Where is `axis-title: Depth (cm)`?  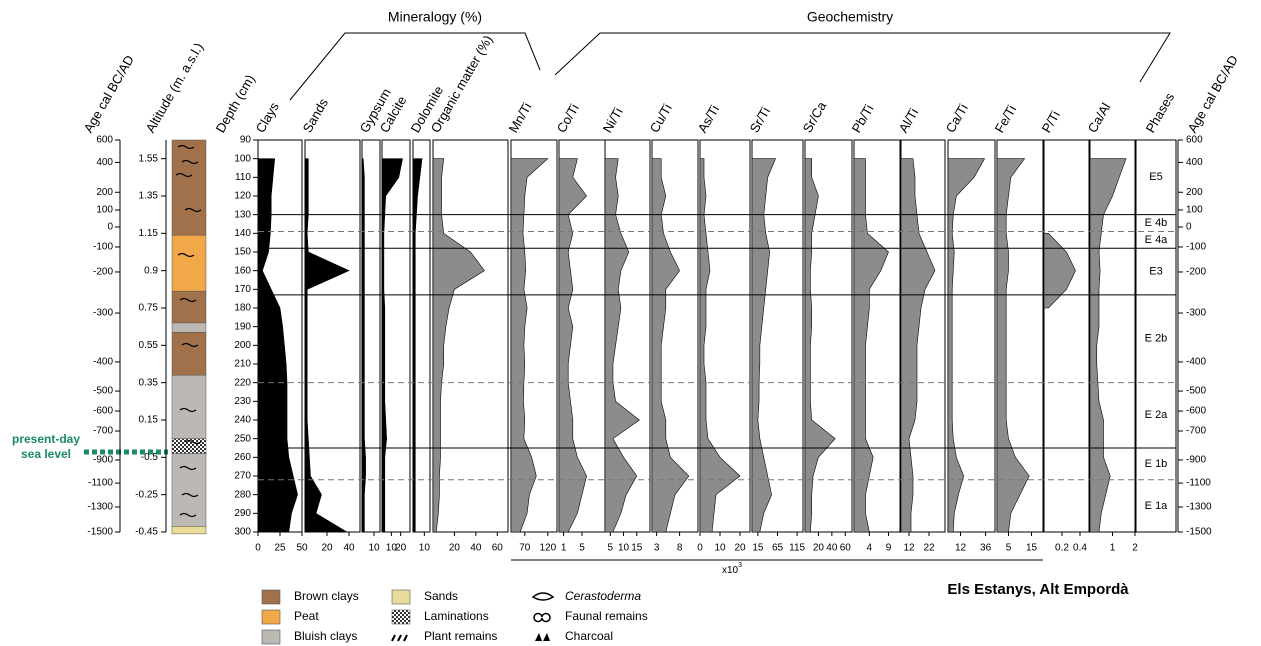 axis-title: Depth (cm) is located at coordinates (235, 103).